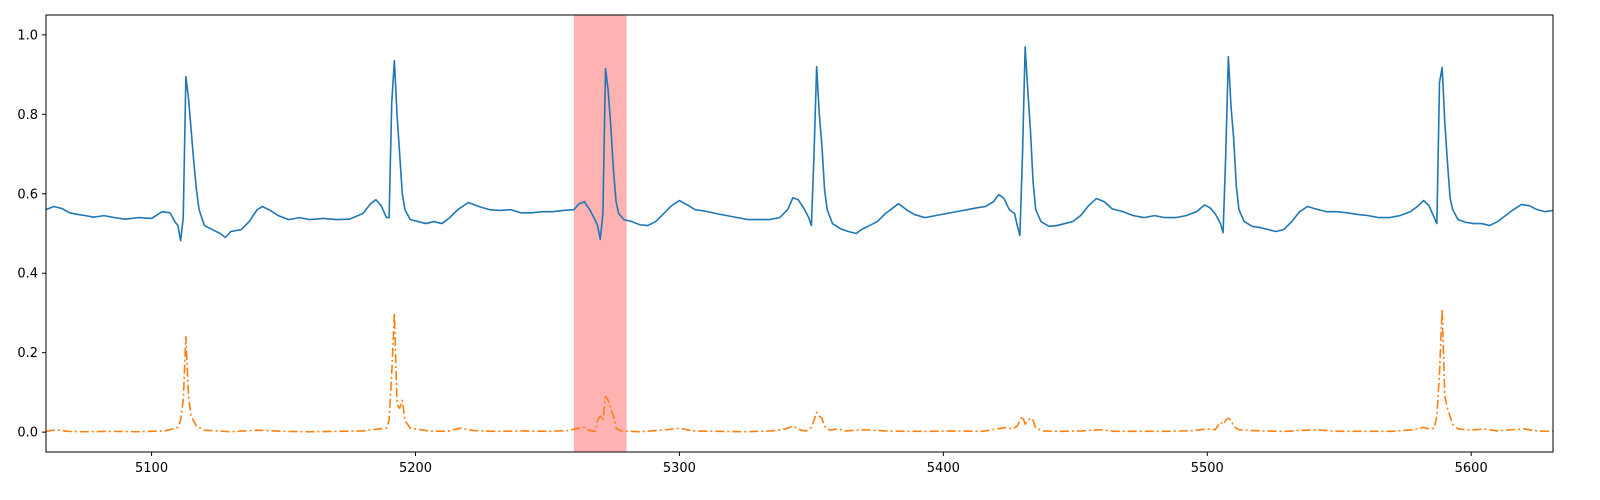 This screenshot has width=1600, height=500. Describe the element at coordinates (27, 353) in the screenshot. I see `y-tick-label: 0.2` at that location.